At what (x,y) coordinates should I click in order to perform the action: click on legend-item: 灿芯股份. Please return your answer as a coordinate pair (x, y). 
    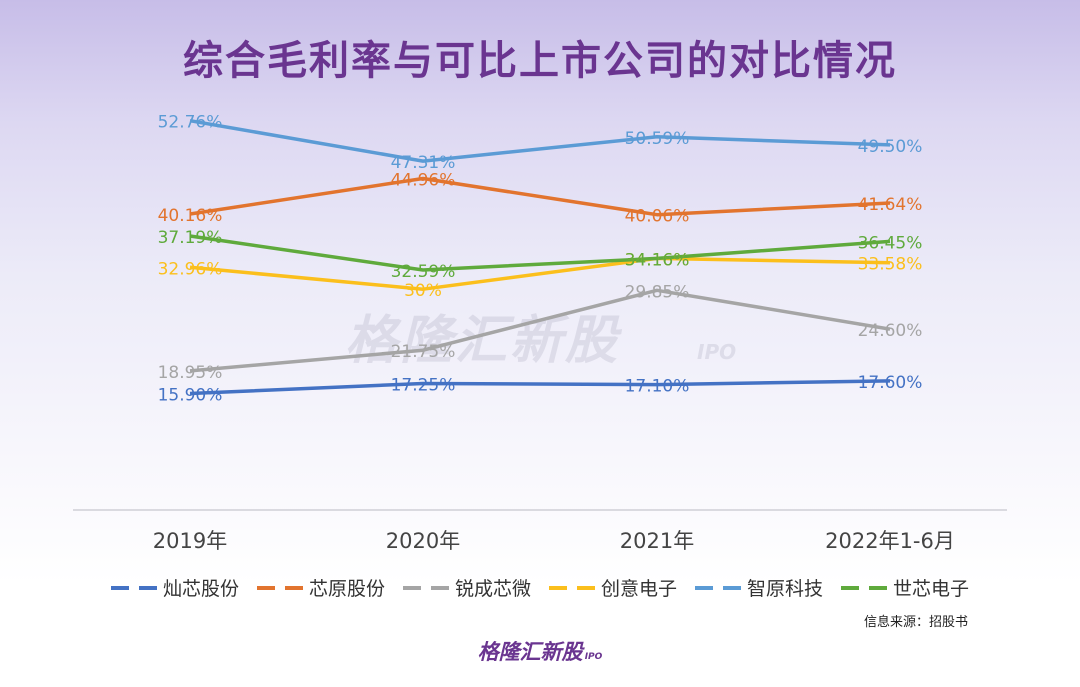
    Looking at the image, I should click on (174, 587).